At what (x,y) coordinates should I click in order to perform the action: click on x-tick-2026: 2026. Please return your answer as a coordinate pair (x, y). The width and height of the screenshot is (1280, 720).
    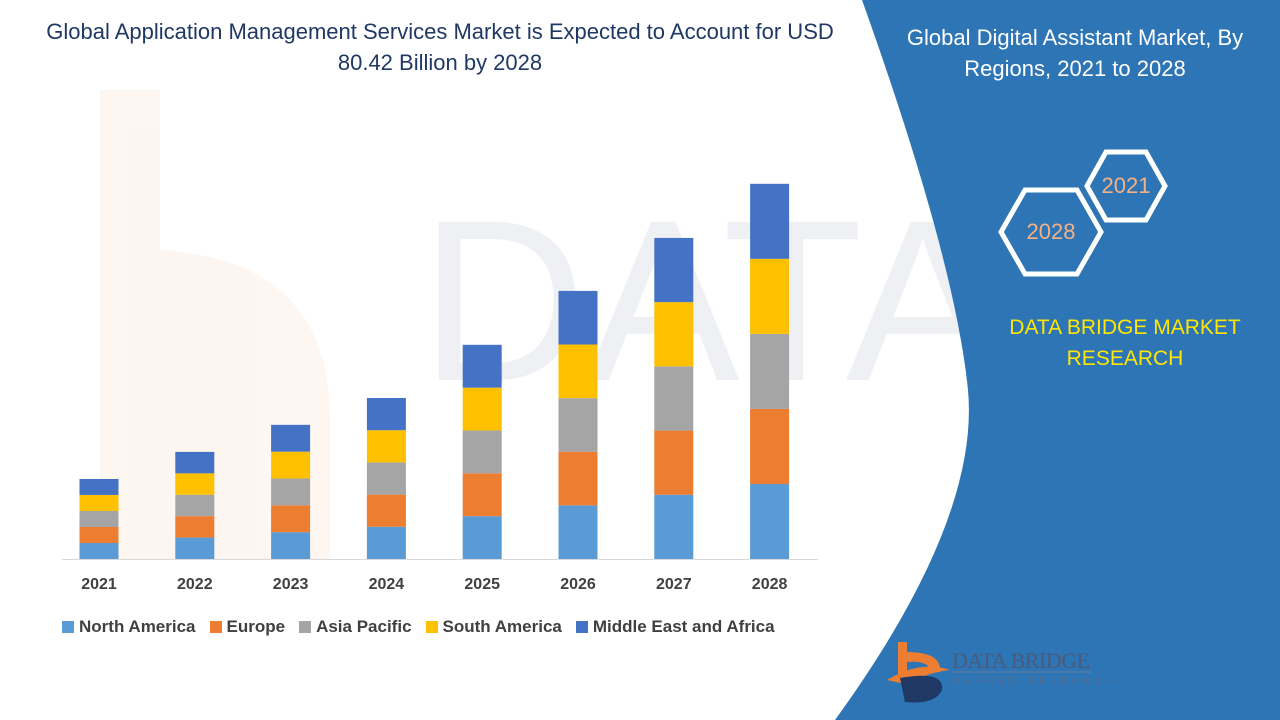
    Looking at the image, I should click on (578, 584).